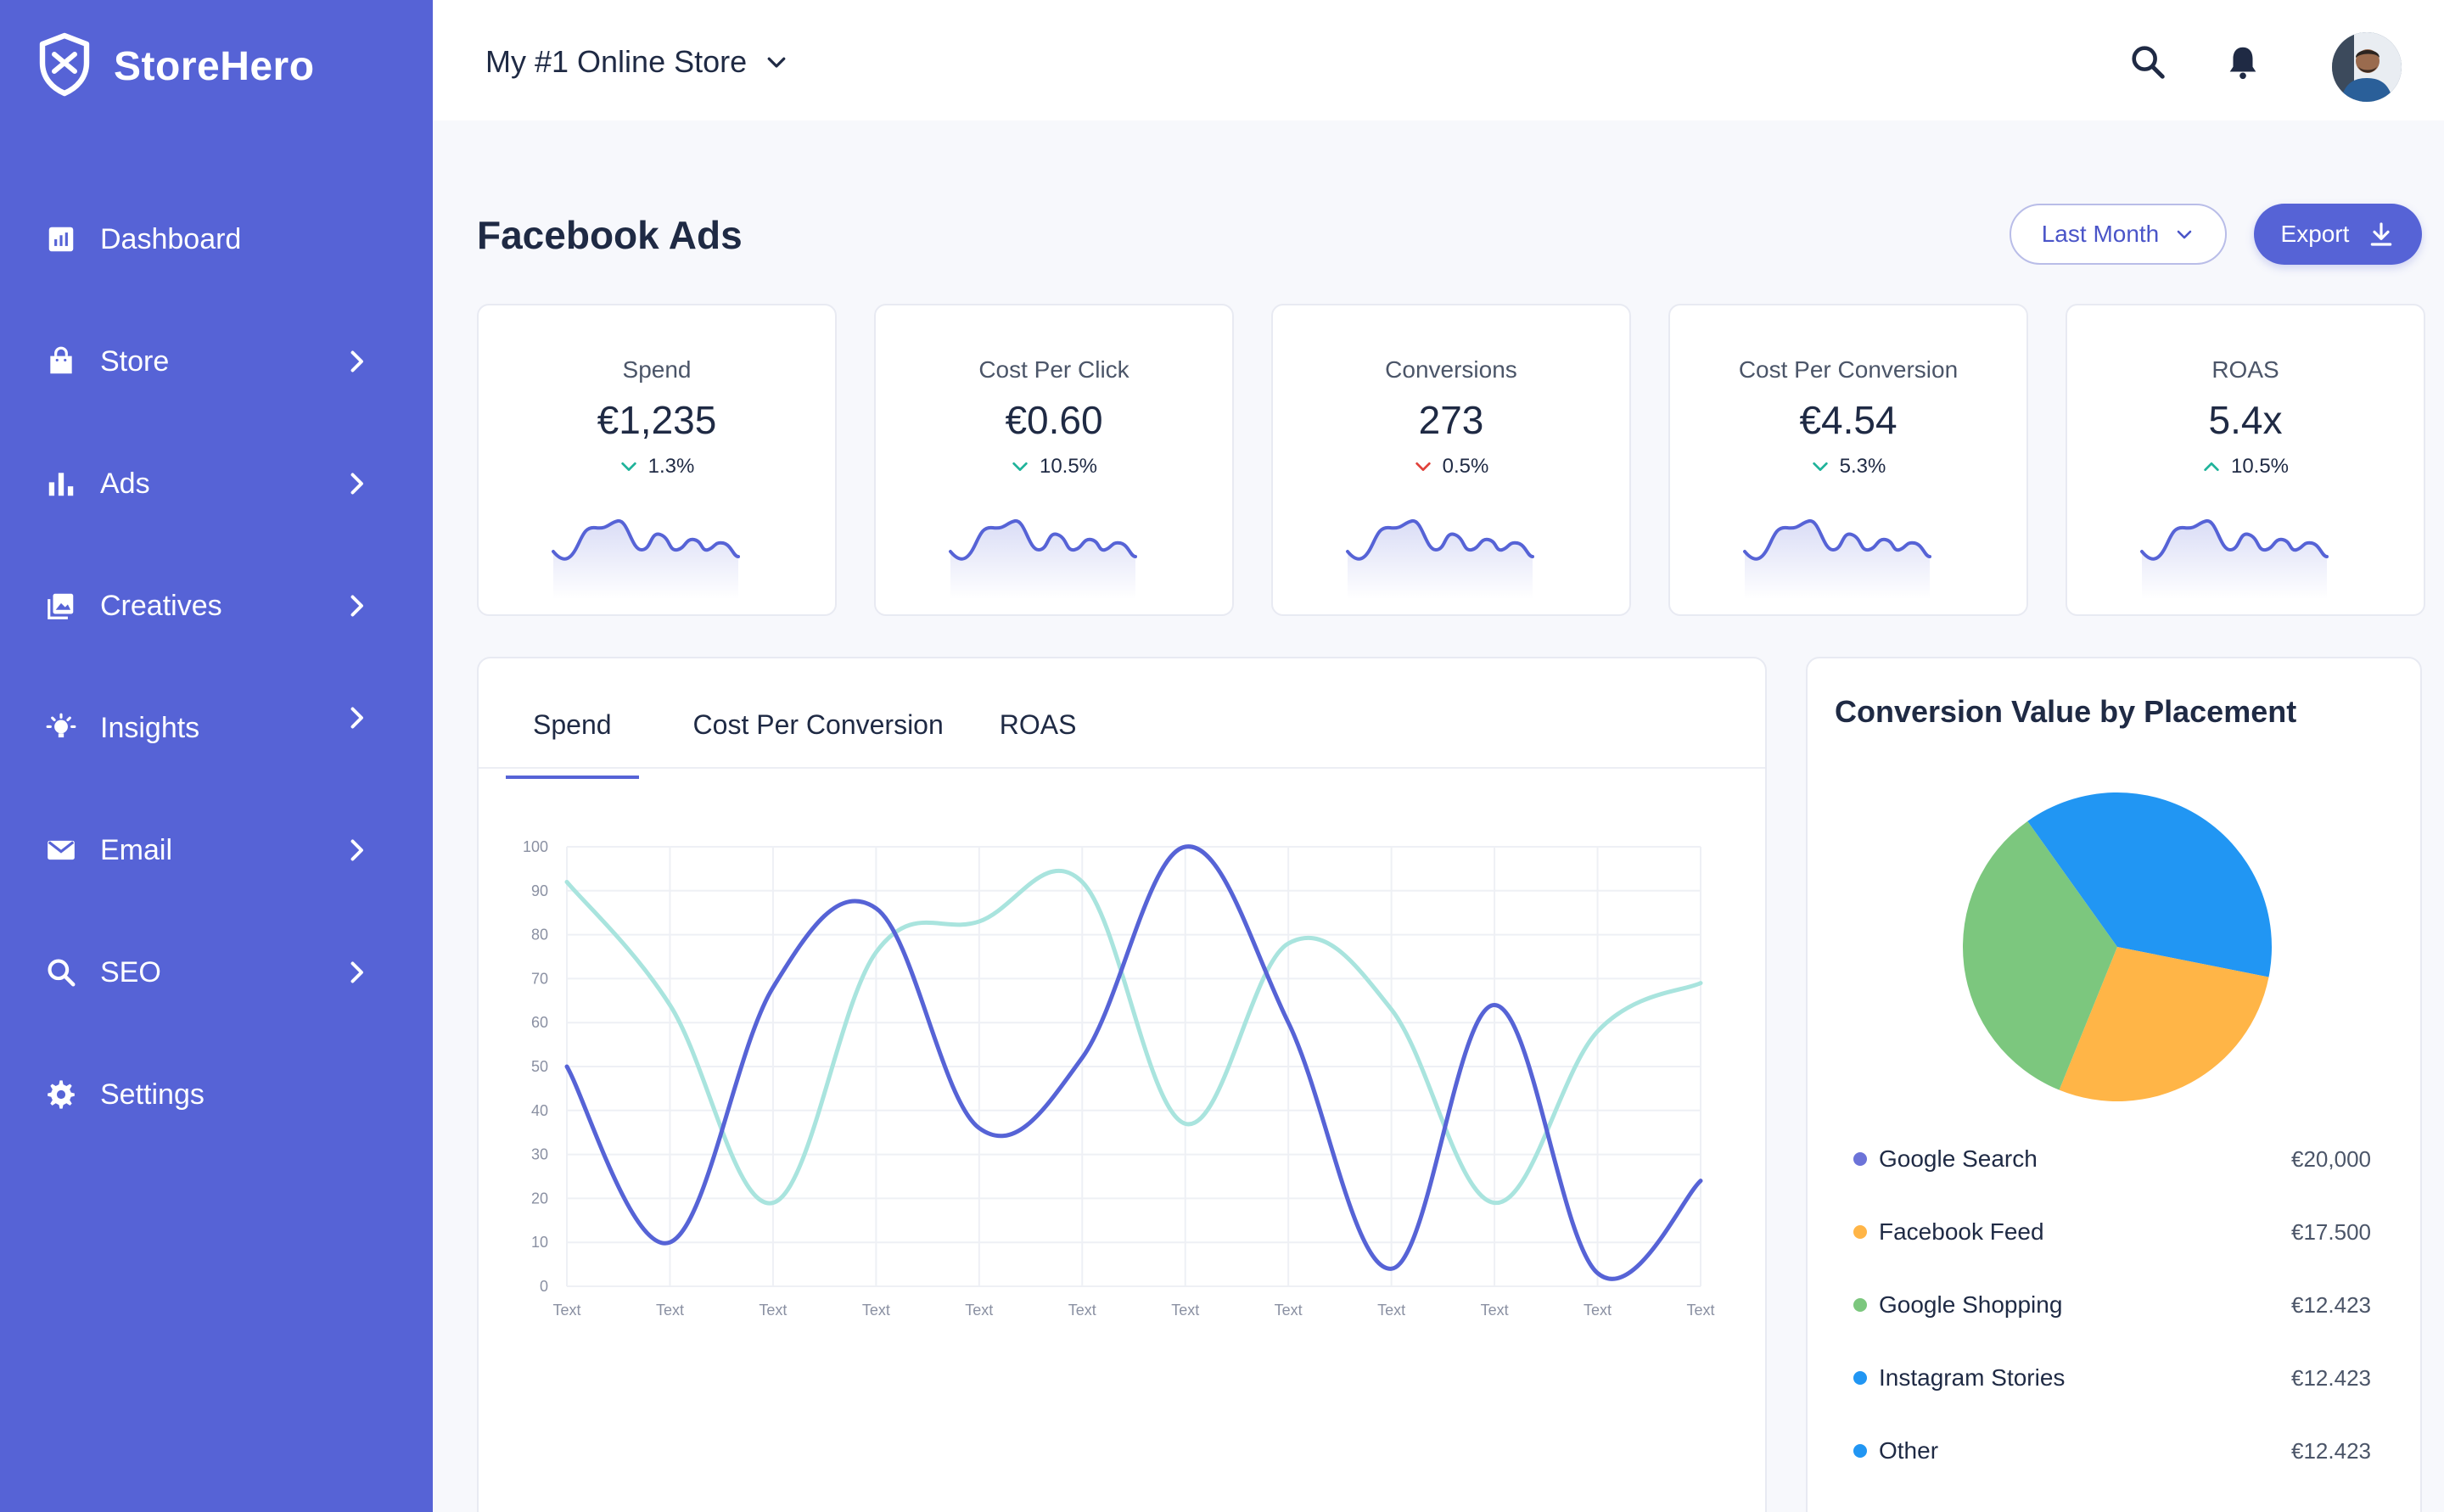  What do you see at coordinates (2112, 1451) in the screenshot?
I see `legend-item: Other €12.423` at bounding box center [2112, 1451].